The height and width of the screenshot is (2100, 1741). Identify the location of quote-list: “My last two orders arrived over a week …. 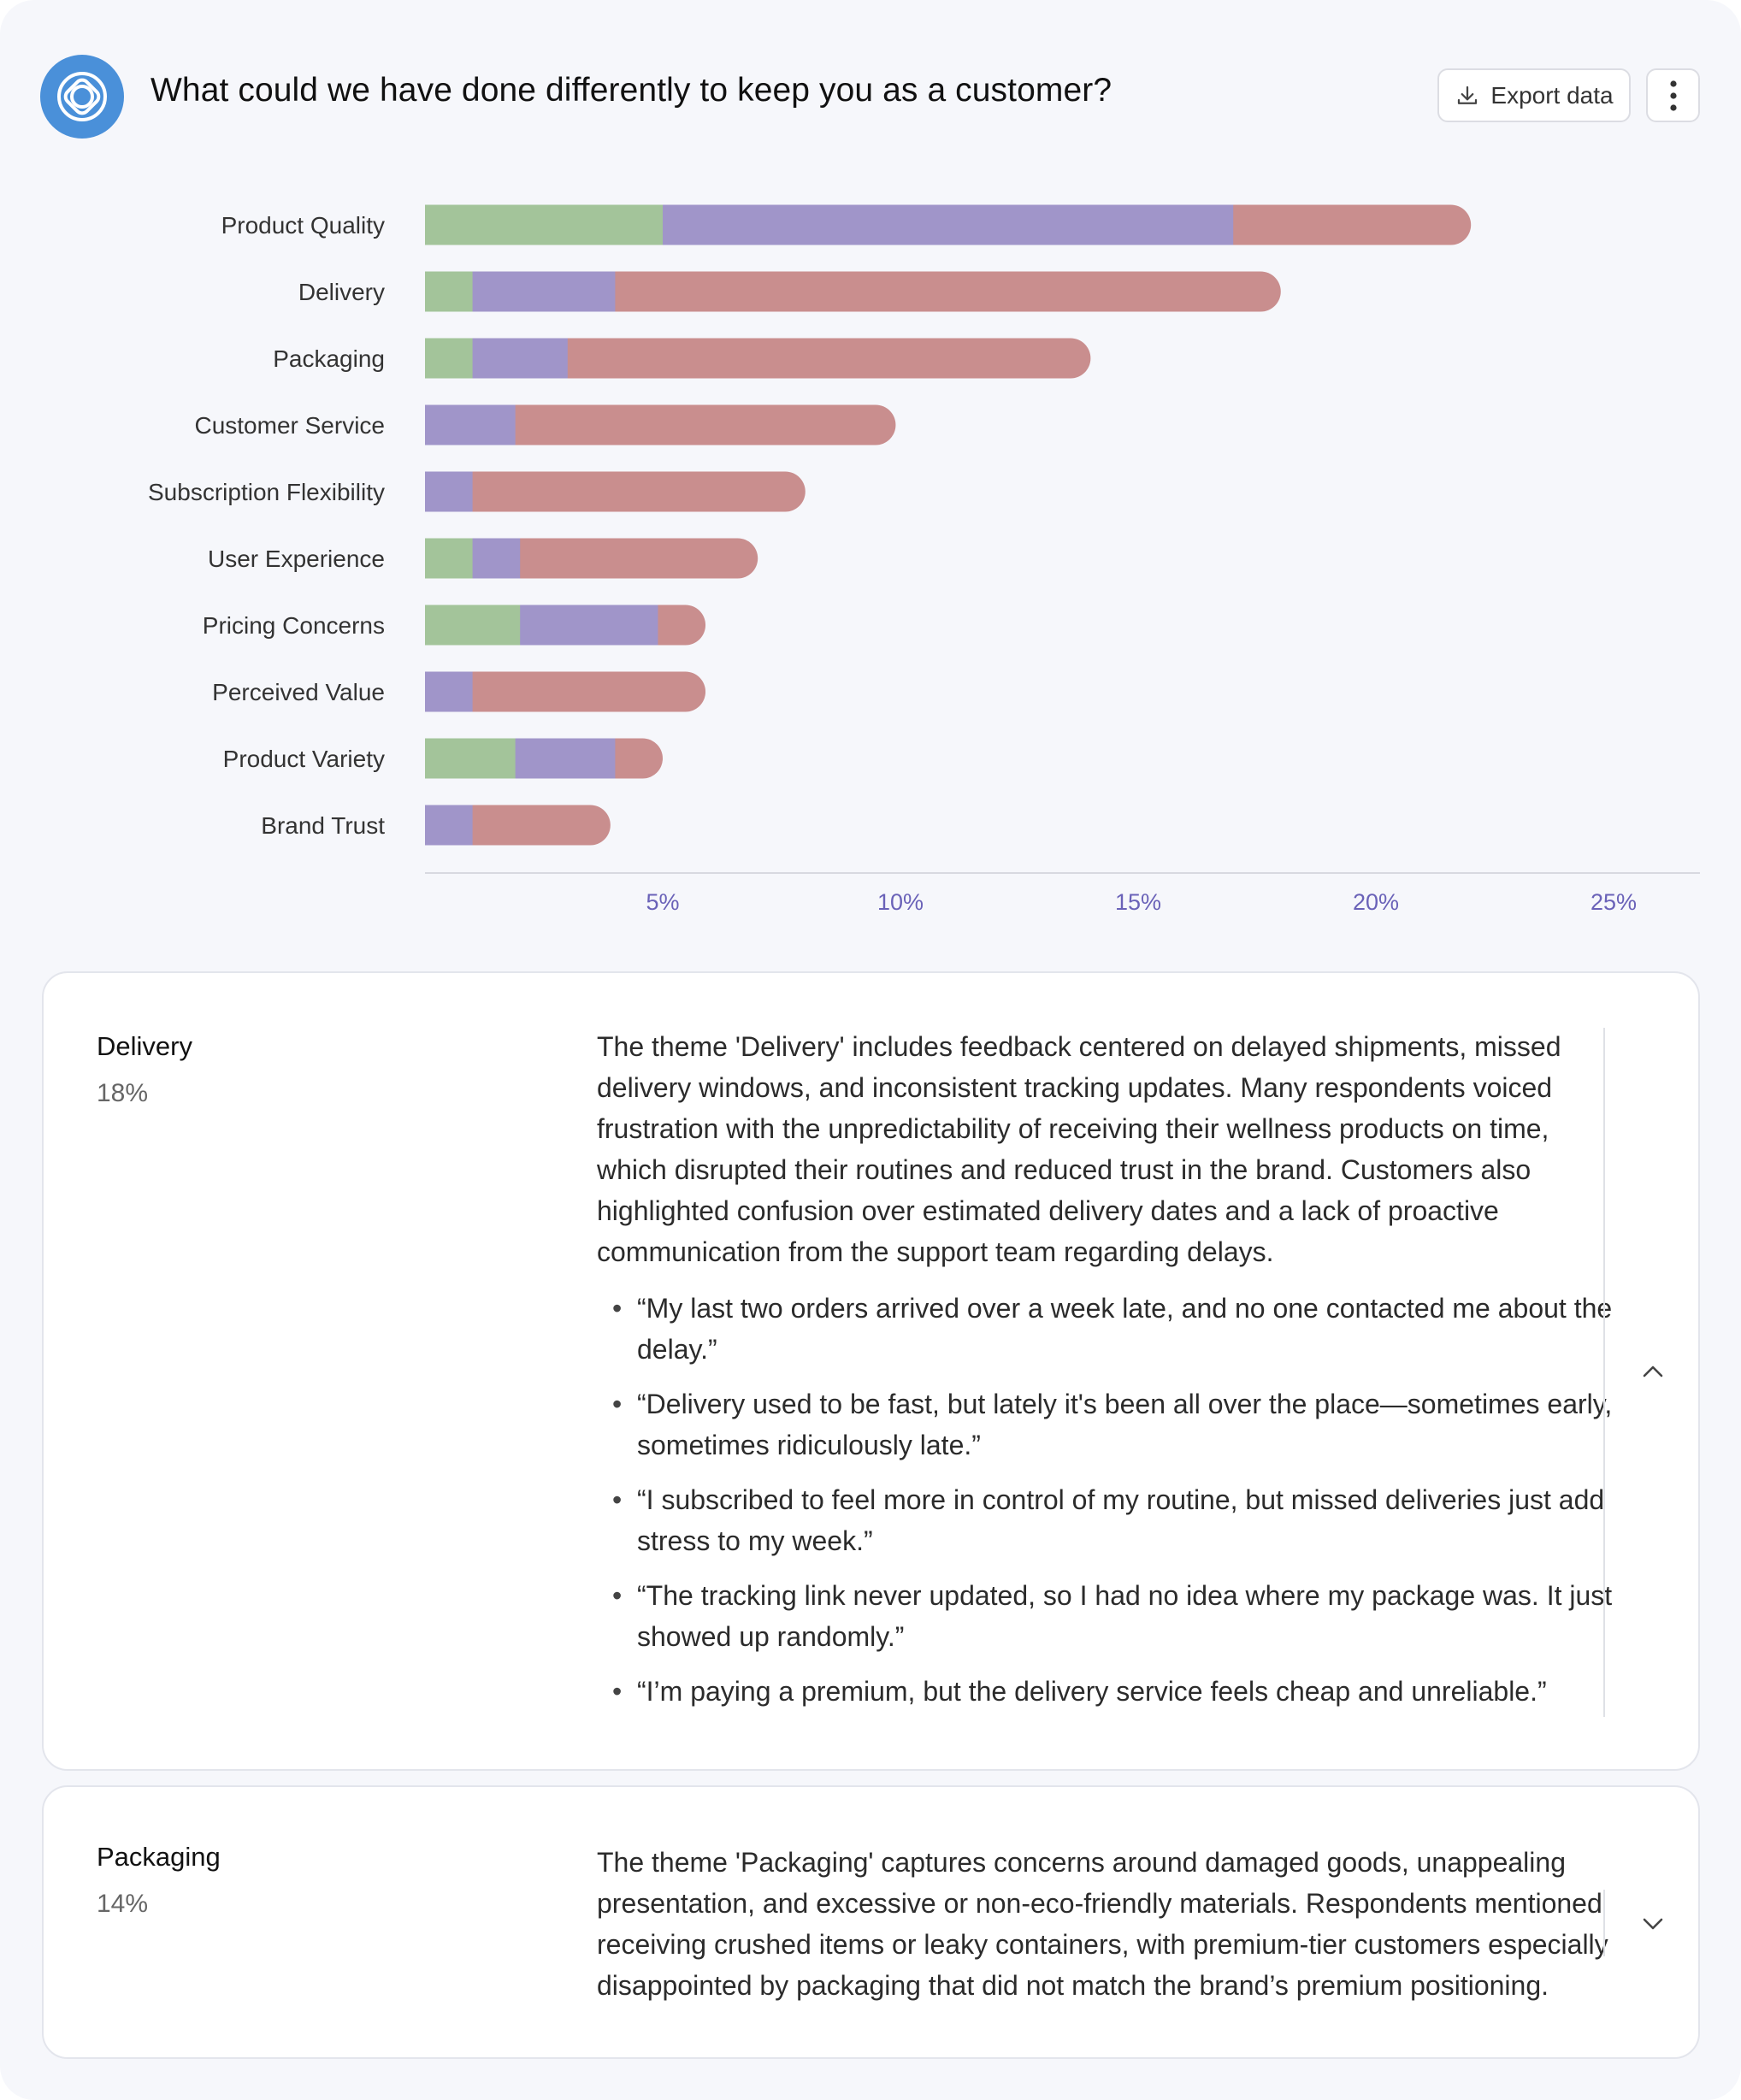
(1105, 1500).